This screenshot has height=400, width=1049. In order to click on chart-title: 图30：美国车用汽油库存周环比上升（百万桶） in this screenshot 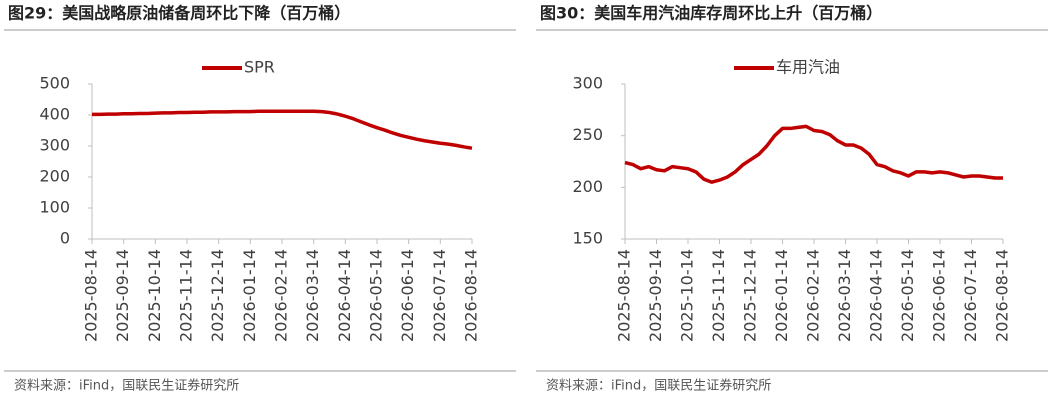, I will do `click(711, 13)`.